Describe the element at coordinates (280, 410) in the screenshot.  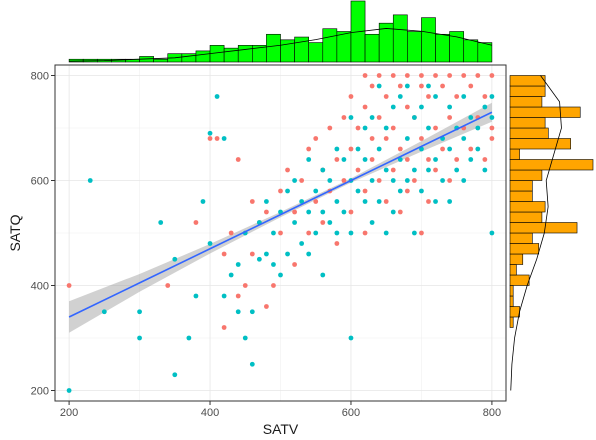
I see `x-axis-ticks: 200 400 600 800` at that location.